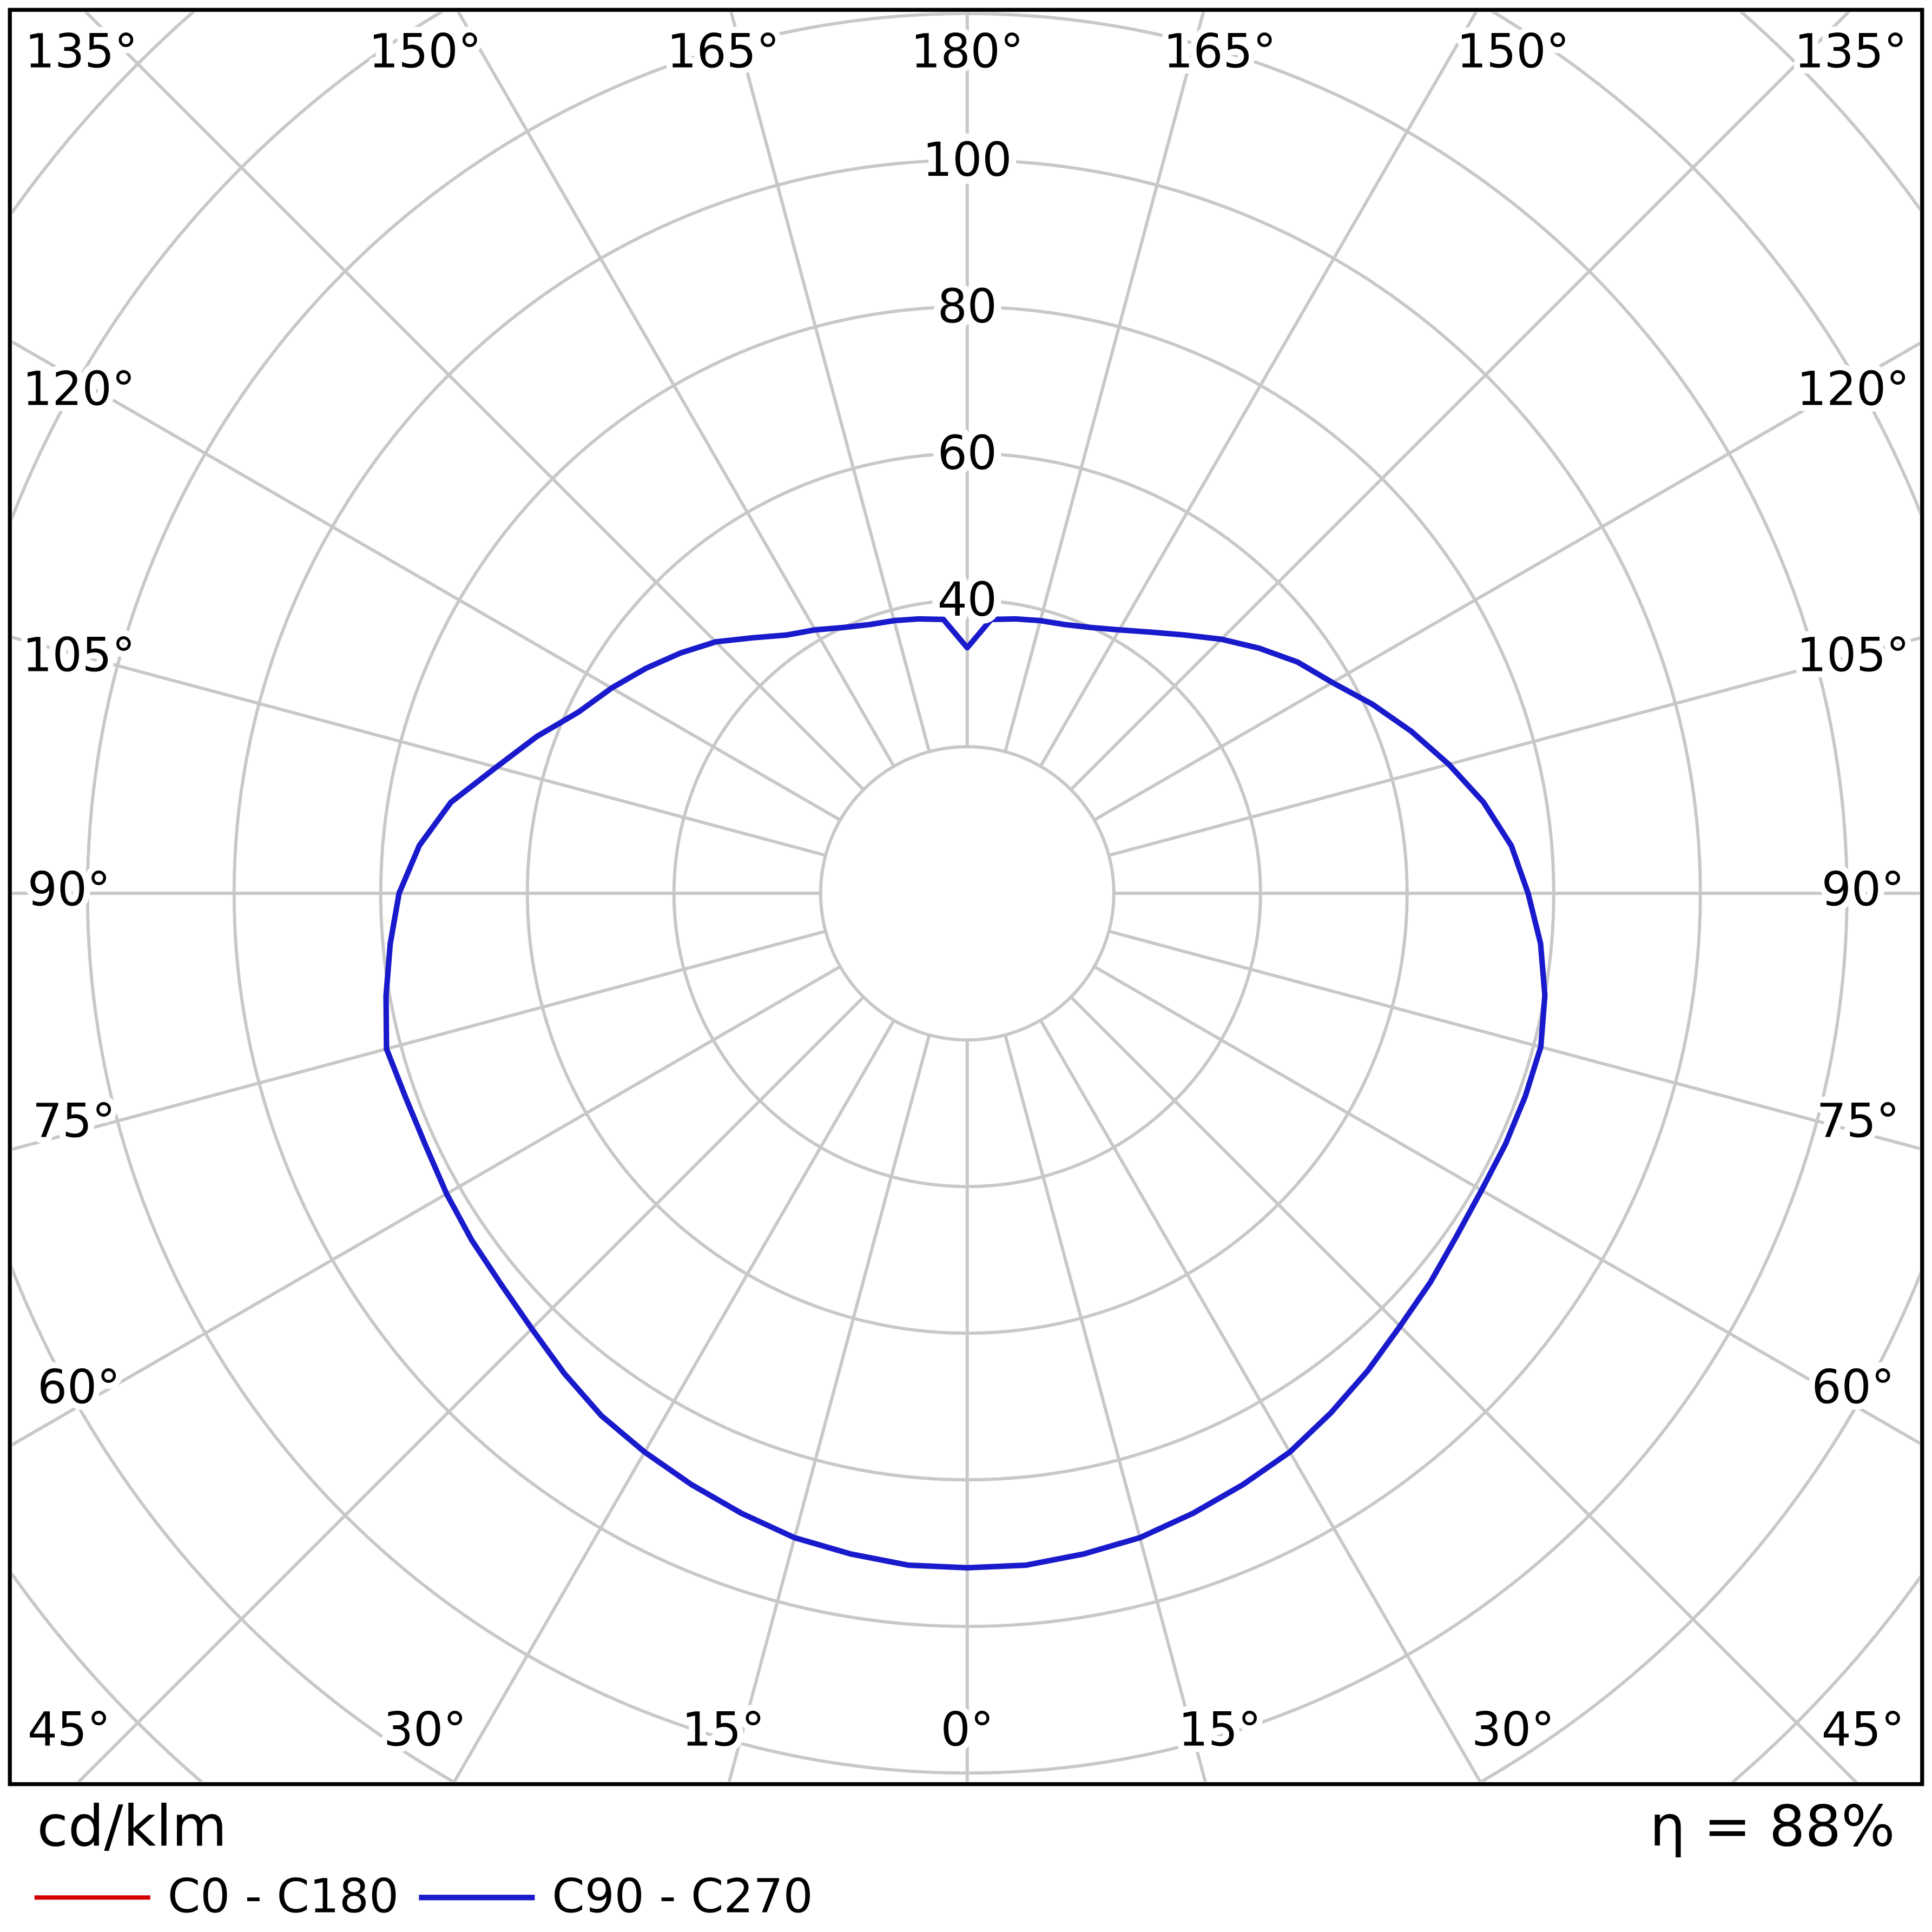 The width and height of the screenshot is (1932, 1932). I want to click on legend-label-c0-c180: C0 - C180, so click(283, 1897).